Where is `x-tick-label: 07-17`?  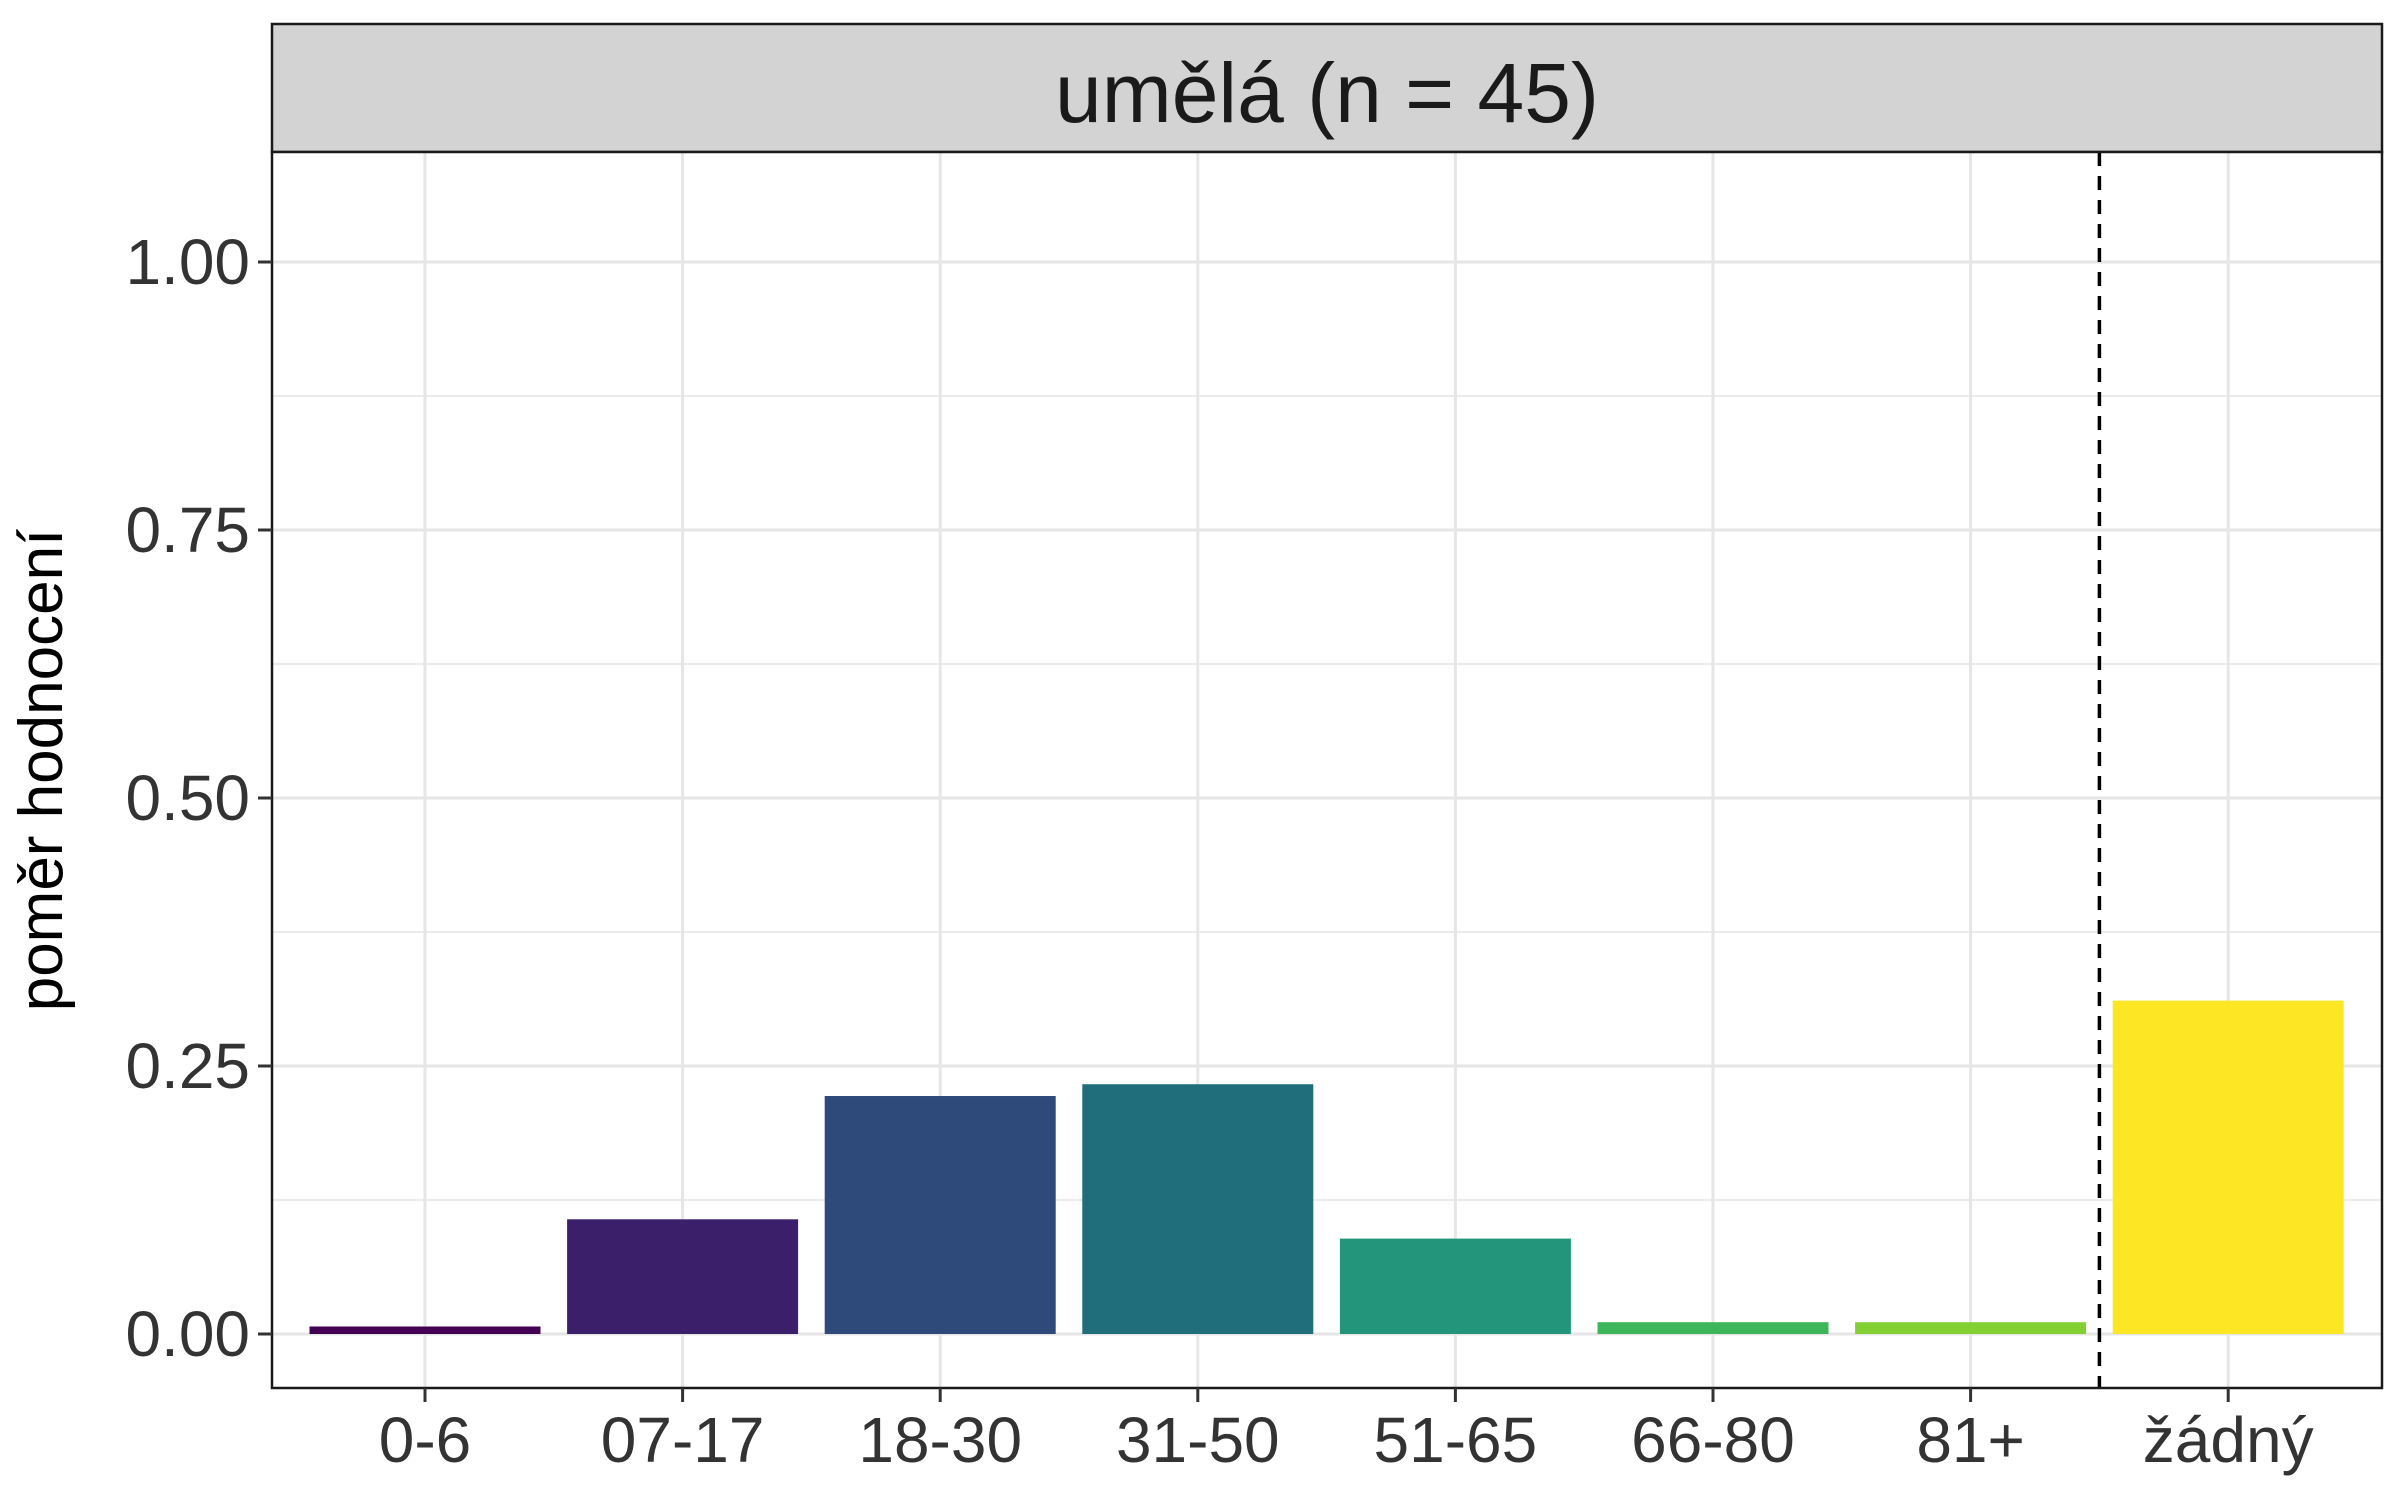 x-tick-label: 07-17 is located at coordinates (683, 1440).